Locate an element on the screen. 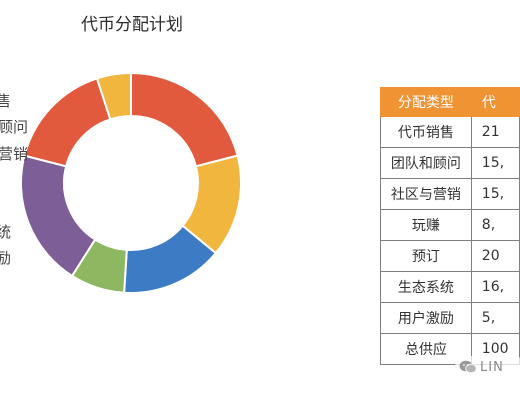 Image resolution: width=520 pixels, height=400 pixels. legend-label-ecosystem: 统 is located at coordinates (6, 232).